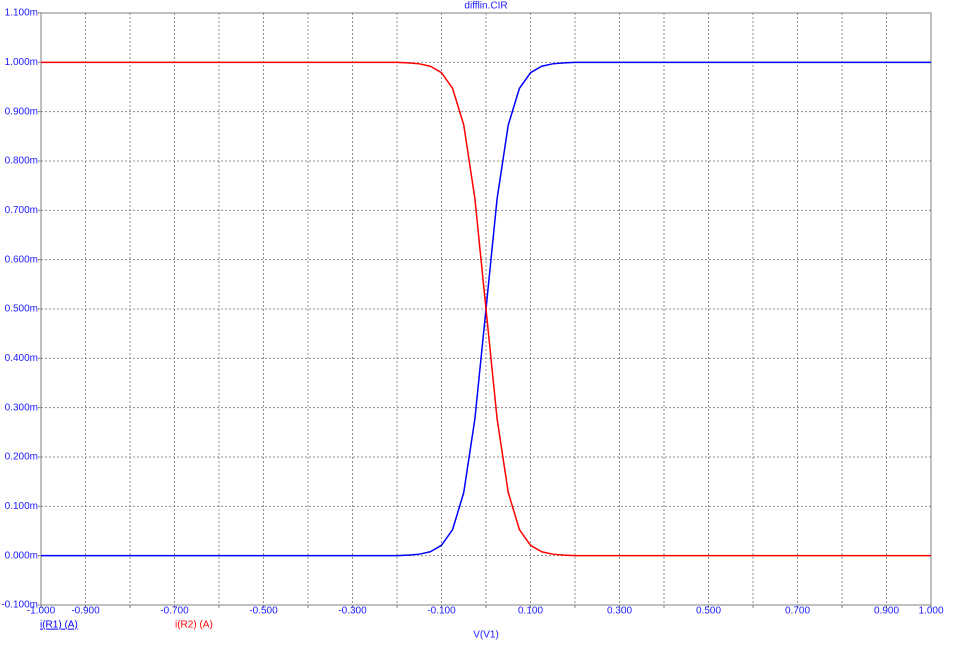 The image size is (957, 647). Describe the element at coordinates (21, 457) in the screenshot. I see `y-tick-label: 0.200m` at that location.